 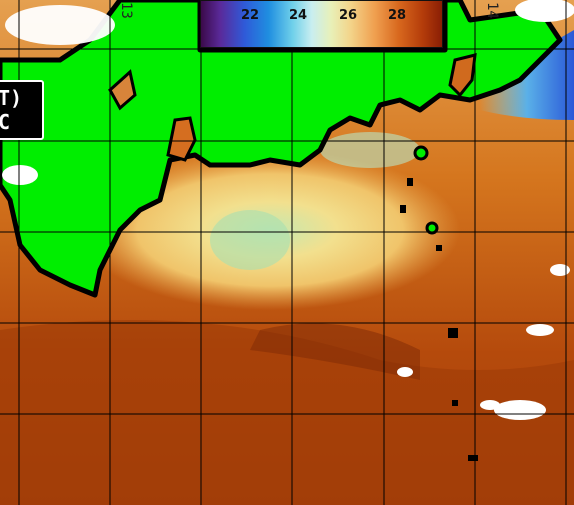 I want to click on color-scale-legend: 22 24 26 28, so click(x=321, y=24).